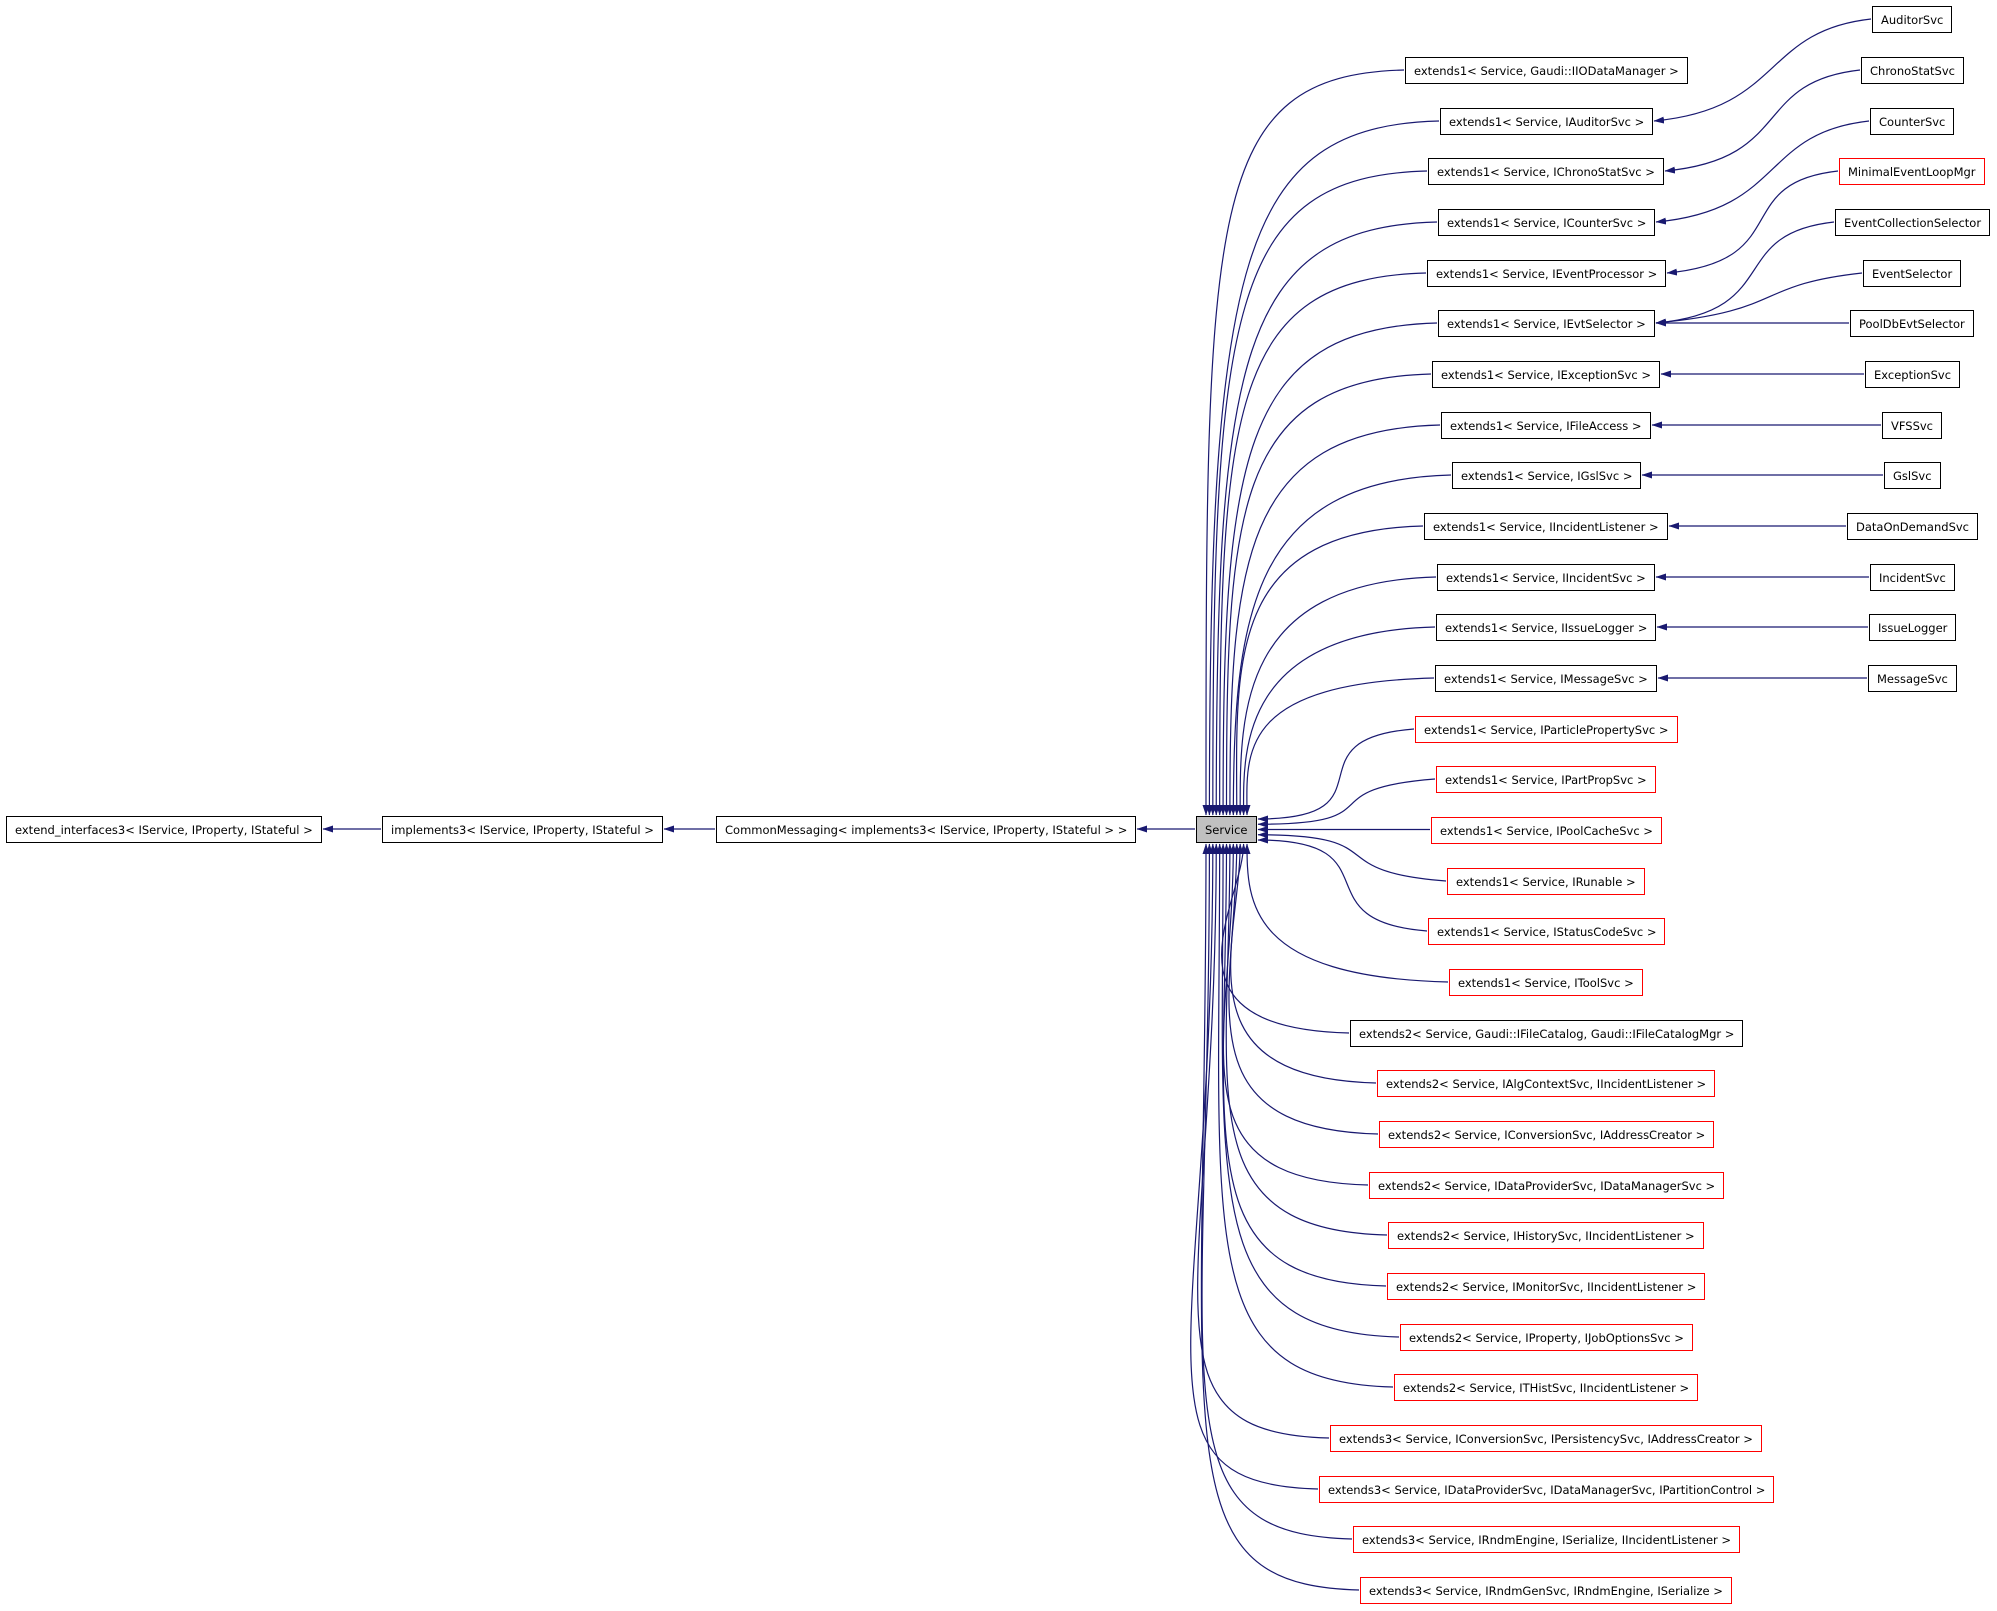 The width and height of the screenshot is (1997, 1611). I want to click on edge-extends1-iauditorsvc--service, so click(1322, 468).